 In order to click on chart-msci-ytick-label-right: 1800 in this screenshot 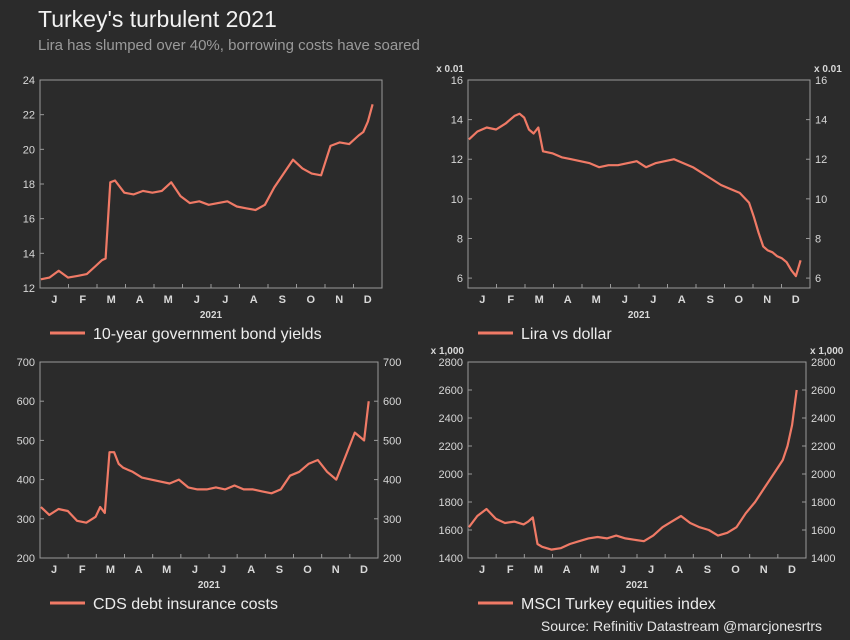, I will do `click(823, 503)`.